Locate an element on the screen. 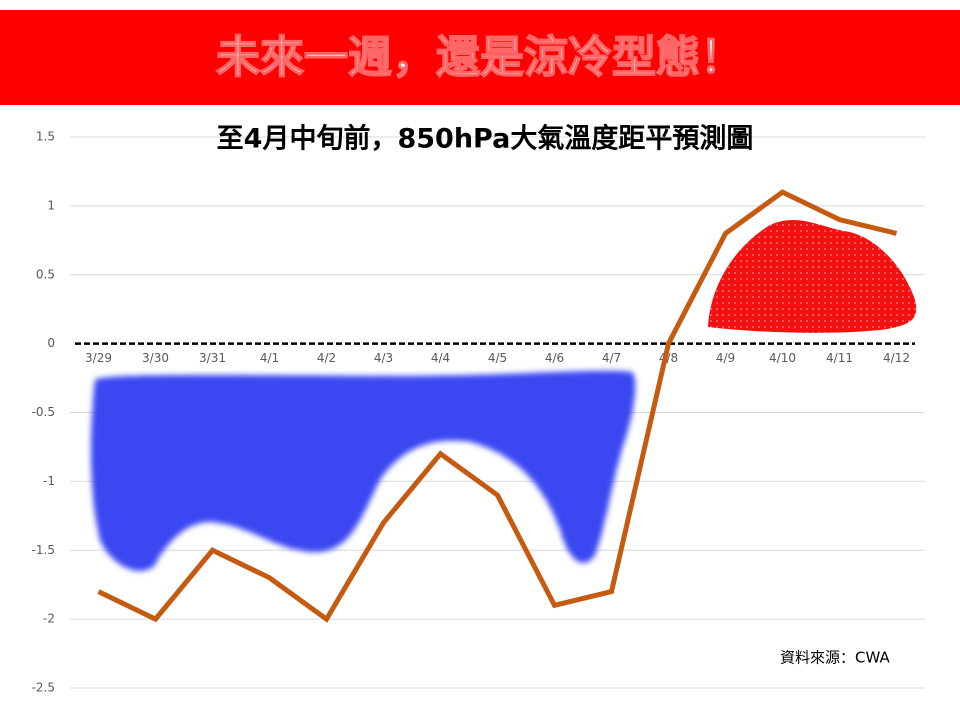 The height and width of the screenshot is (720, 960). header-band is located at coordinates (480, 57).